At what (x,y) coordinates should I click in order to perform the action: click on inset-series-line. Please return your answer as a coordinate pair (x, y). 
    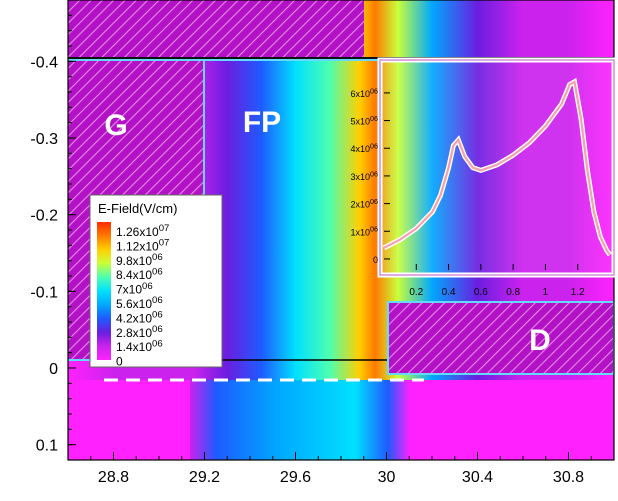
    Looking at the image, I should click on (497, 168).